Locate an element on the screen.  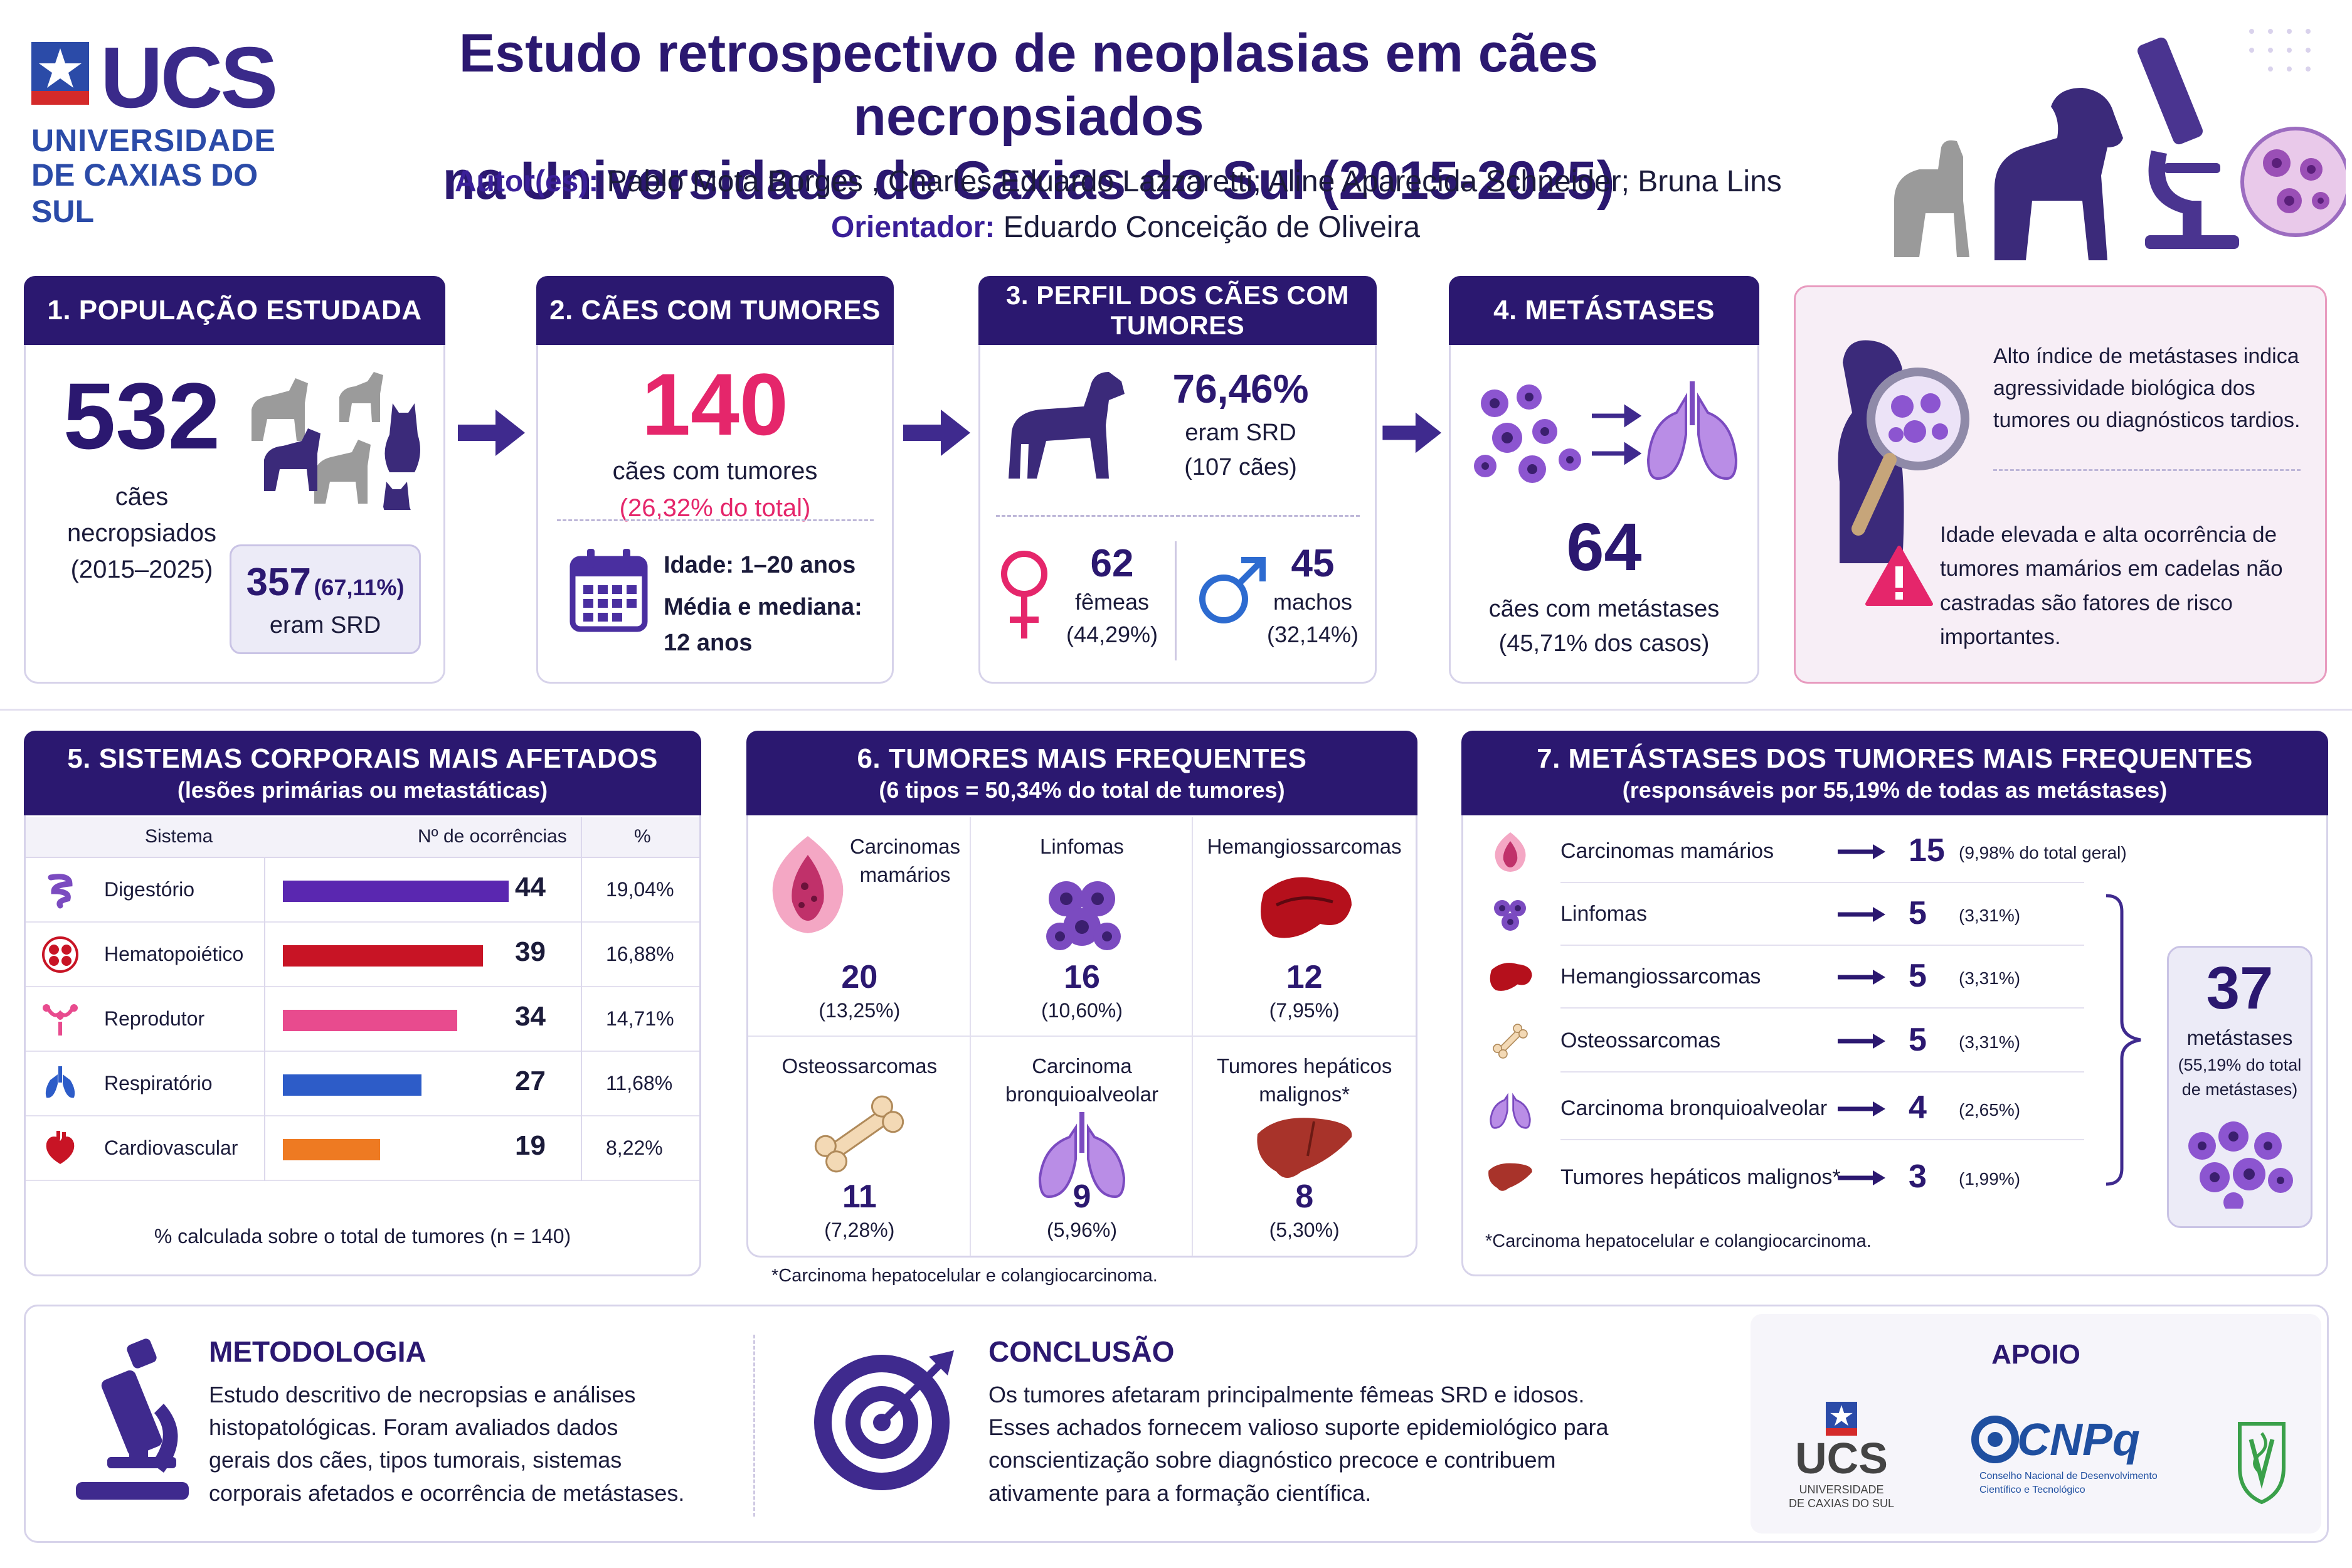
conclusion-title: CONCLUSÃO is located at coordinates (1081, 1351).